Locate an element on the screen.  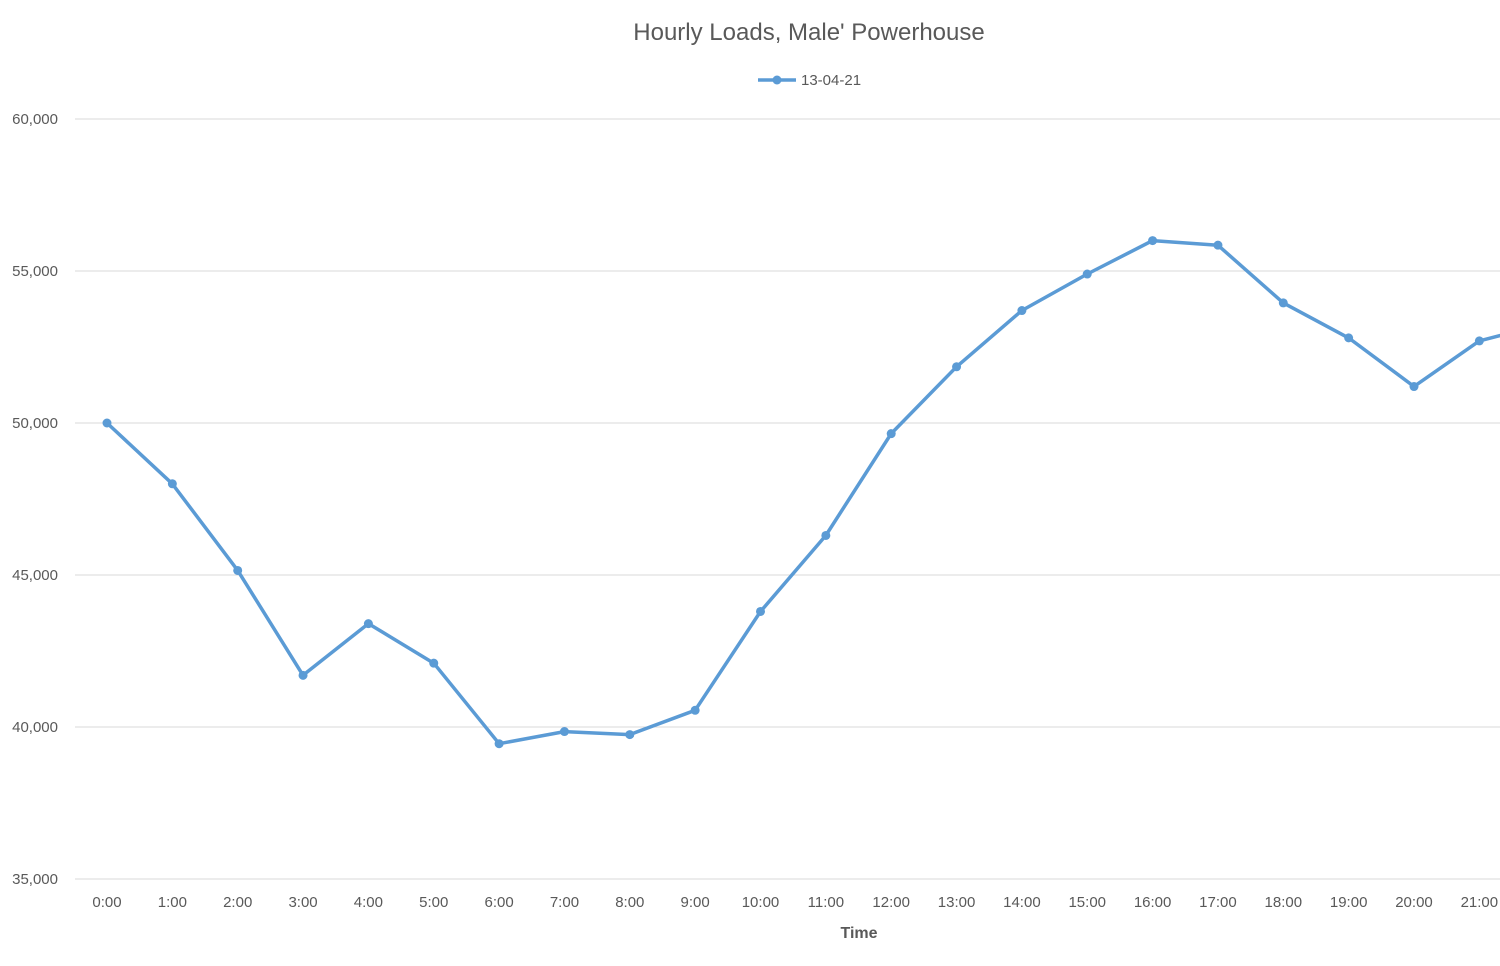
x-tick-label: 20:00 is located at coordinates (1414, 902).